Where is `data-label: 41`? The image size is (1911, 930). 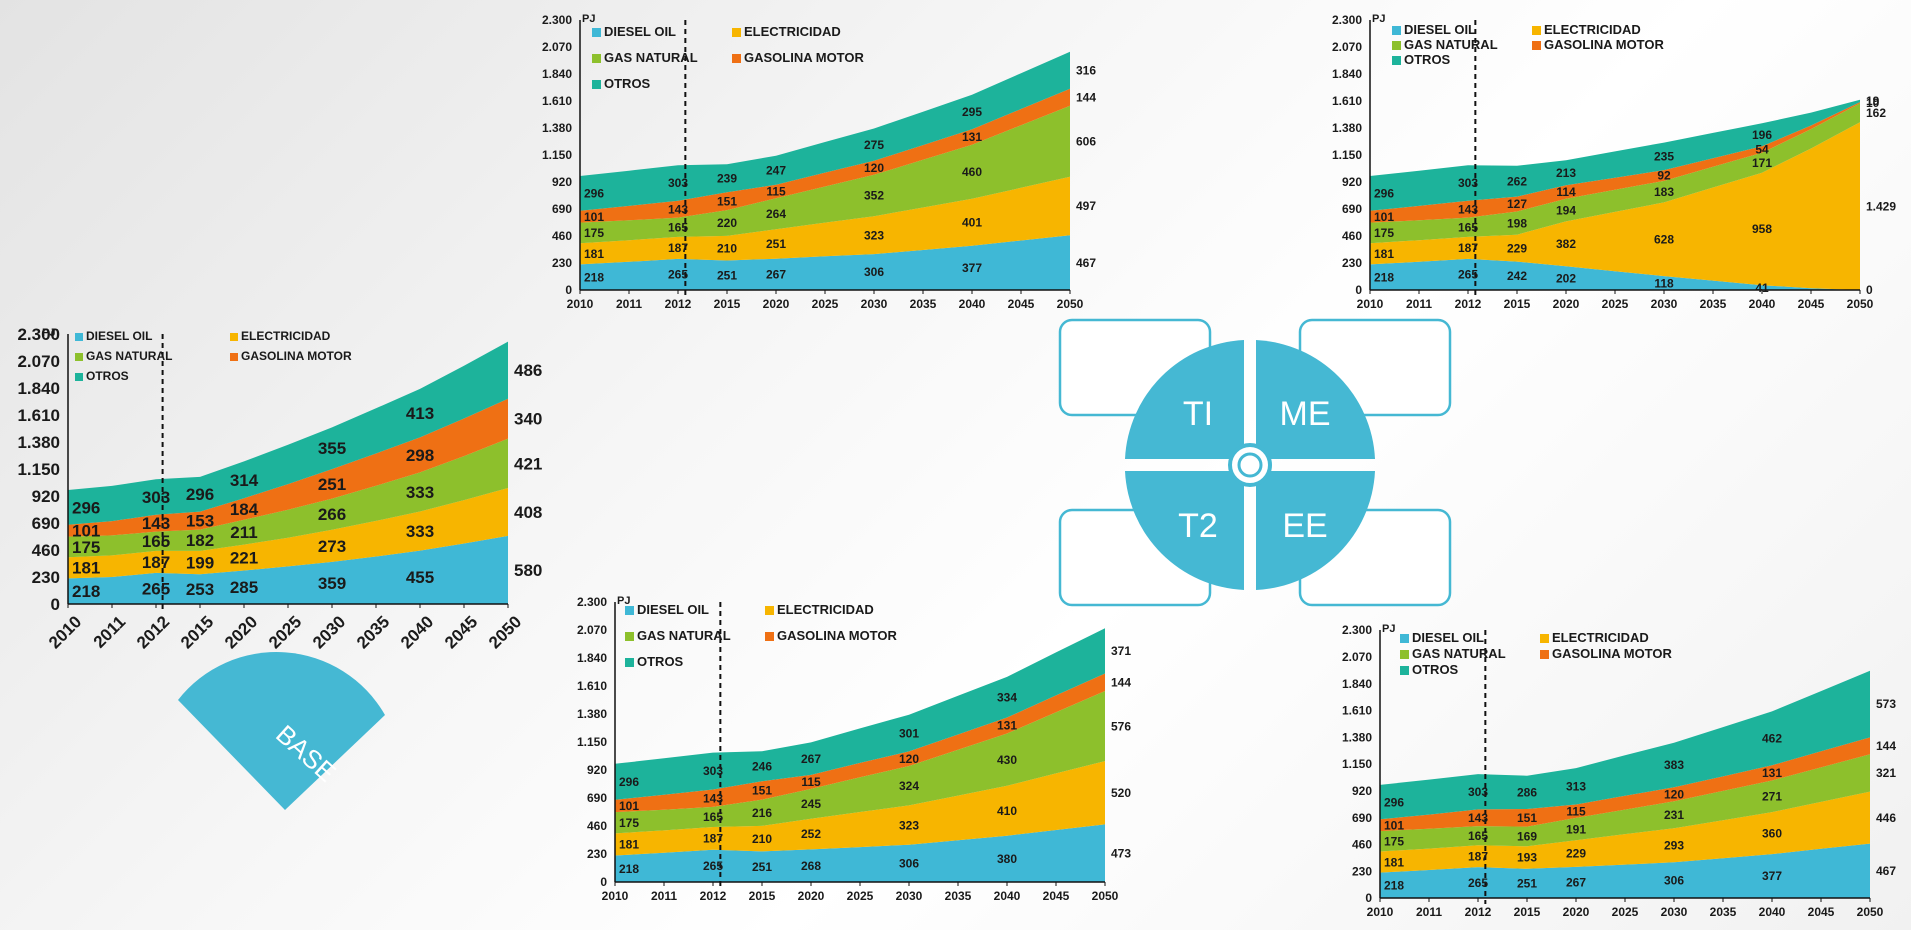
data-label: 41 is located at coordinates (1762, 288).